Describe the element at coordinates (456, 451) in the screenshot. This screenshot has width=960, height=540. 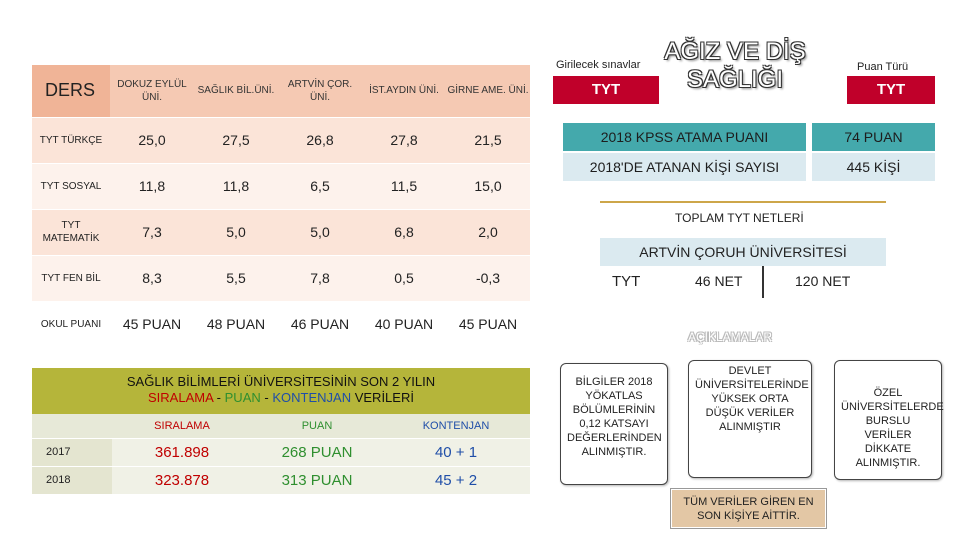
I see `kontenjan-cell: 40 + 1` at that location.